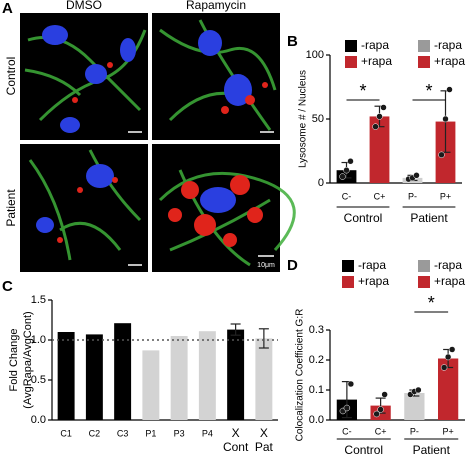  I want to click on image-dmso-control, so click(84, 76).